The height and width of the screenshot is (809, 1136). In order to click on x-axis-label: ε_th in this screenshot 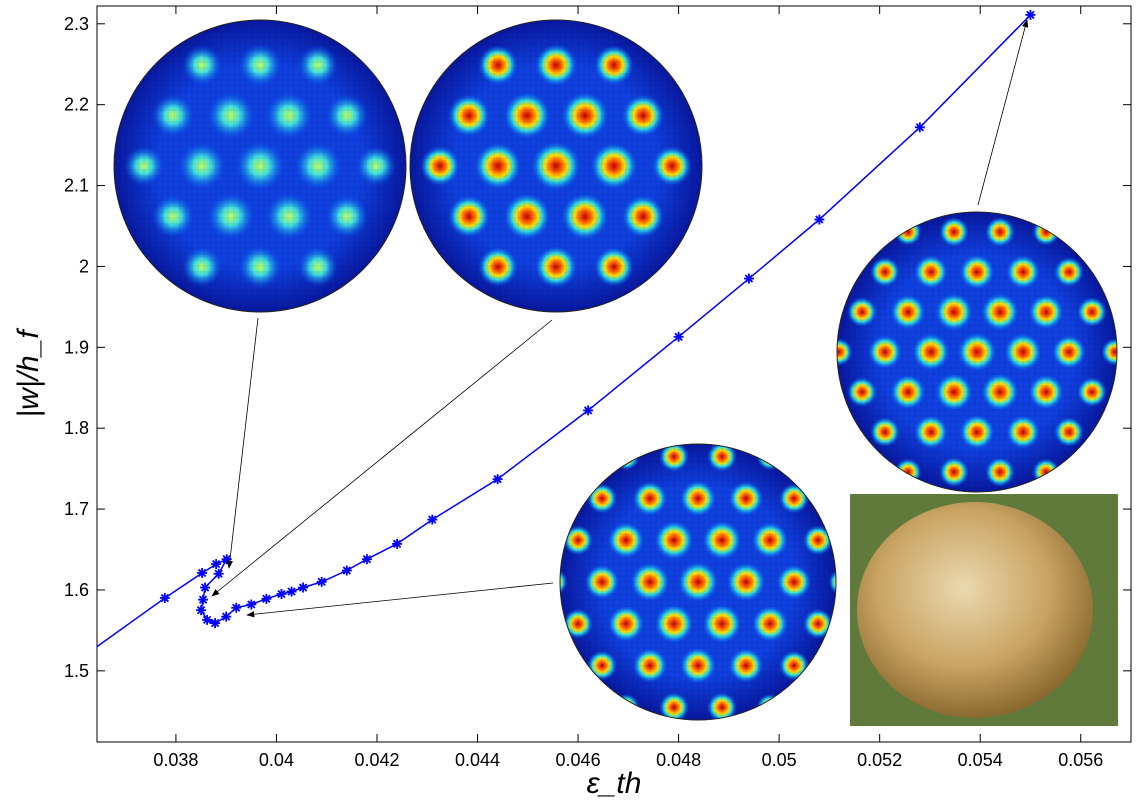, I will do `click(614, 783)`.